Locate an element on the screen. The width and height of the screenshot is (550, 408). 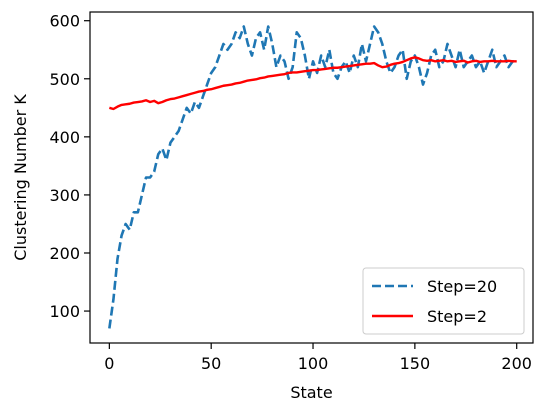
x-tick-label: 100 is located at coordinates (313, 363).